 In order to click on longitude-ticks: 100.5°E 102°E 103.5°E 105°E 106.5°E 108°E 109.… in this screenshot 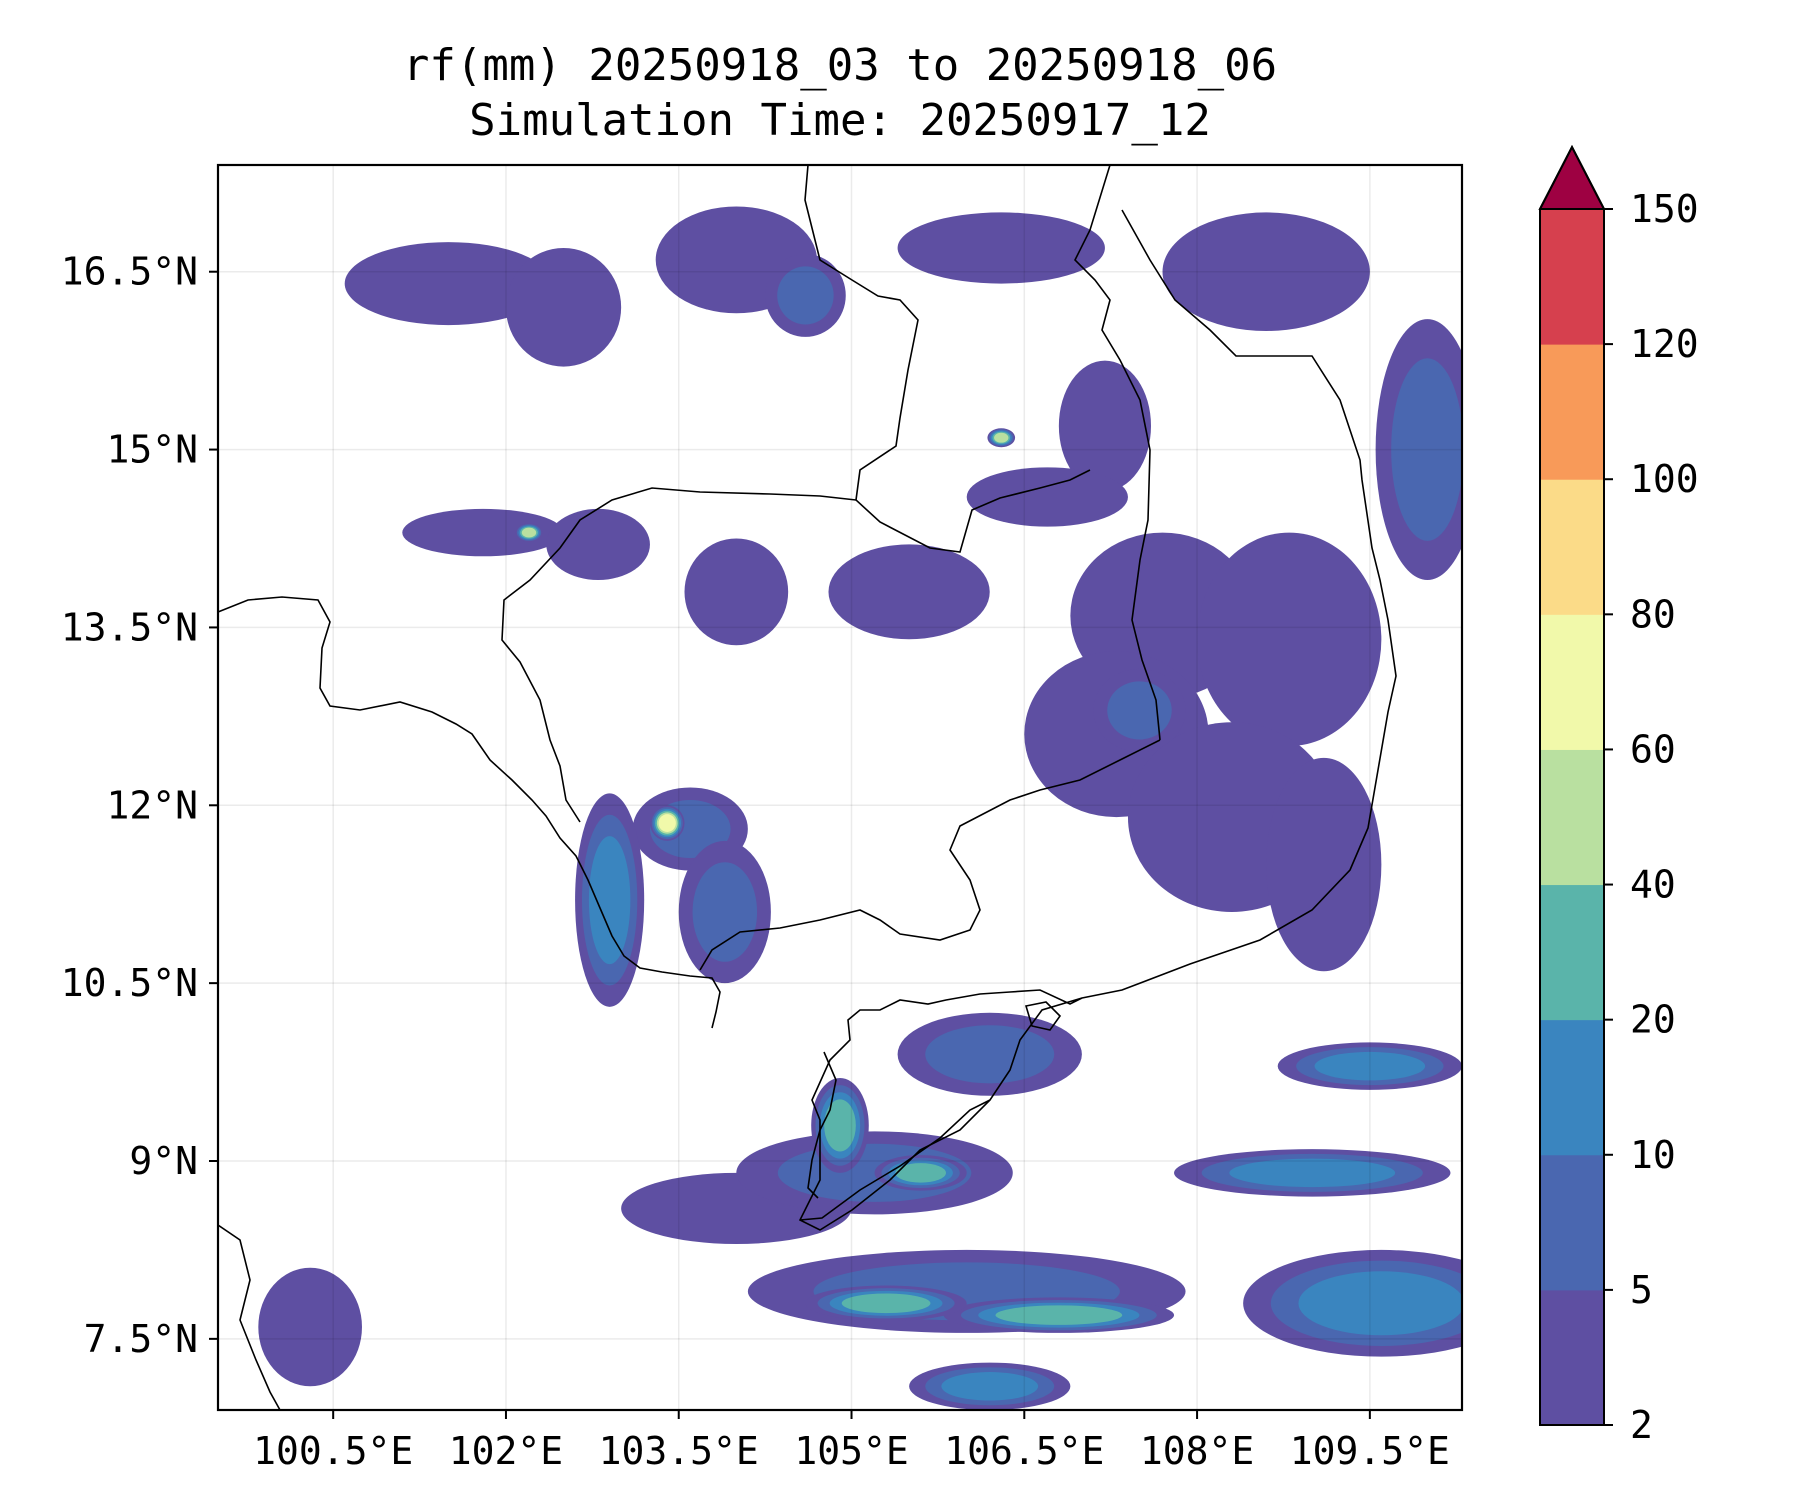, I will do `click(851, 1441)`.